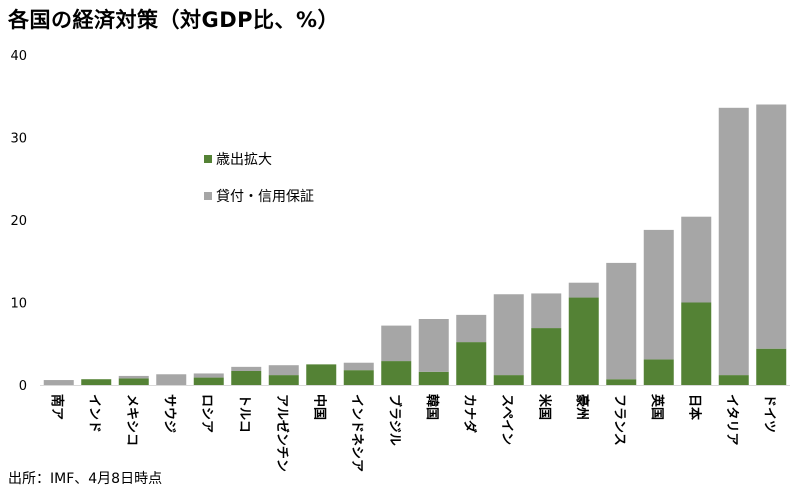 The height and width of the screenshot is (500, 800). Describe the element at coordinates (168, 413) in the screenshot. I see `x-tick-label: サウジ` at that location.